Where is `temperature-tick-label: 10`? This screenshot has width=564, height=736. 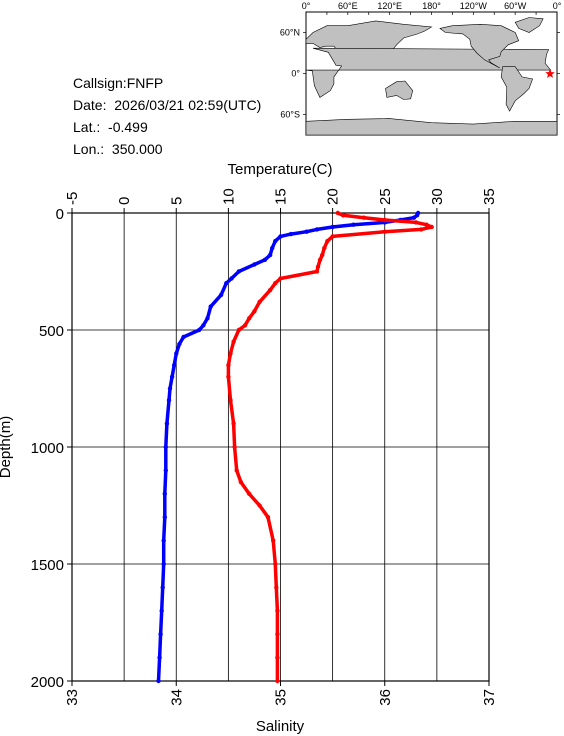 temperature-tick-label: 10 is located at coordinates (228, 196).